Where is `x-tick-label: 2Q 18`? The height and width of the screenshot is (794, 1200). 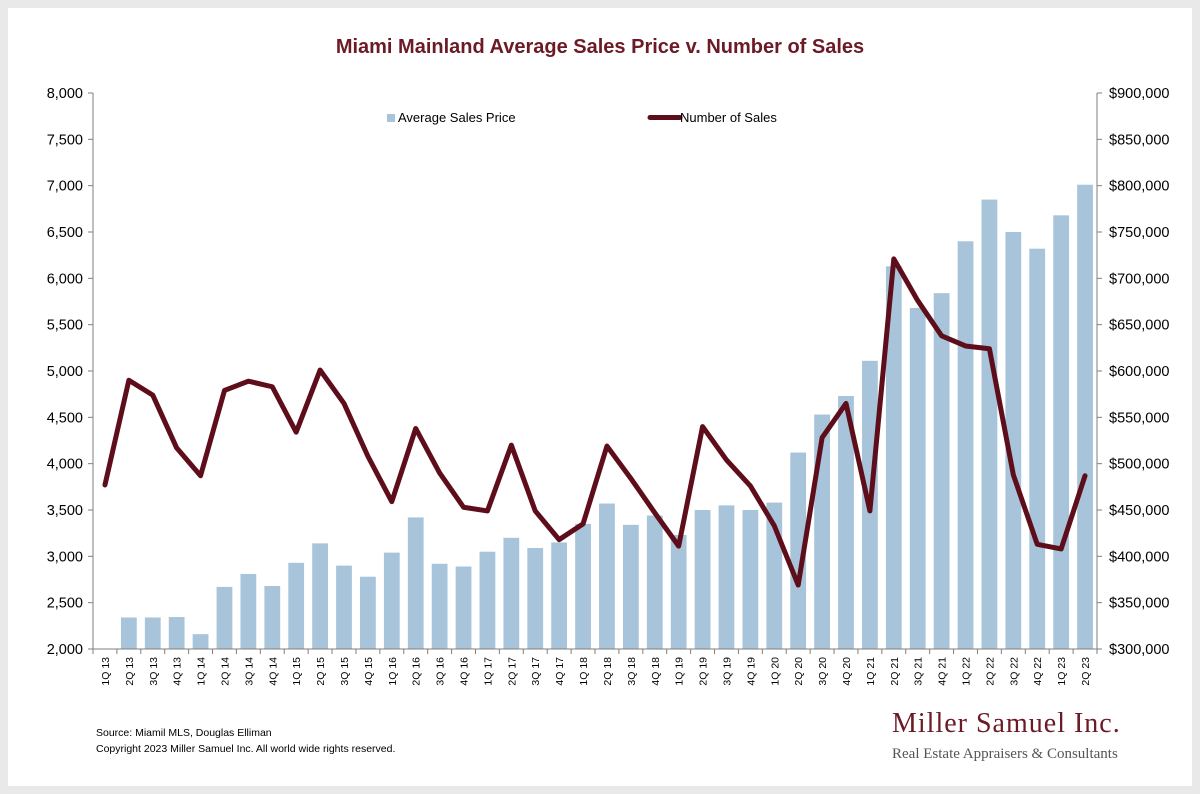 x-tick-label: 2Q 18 is located at coordinates (608, 671).